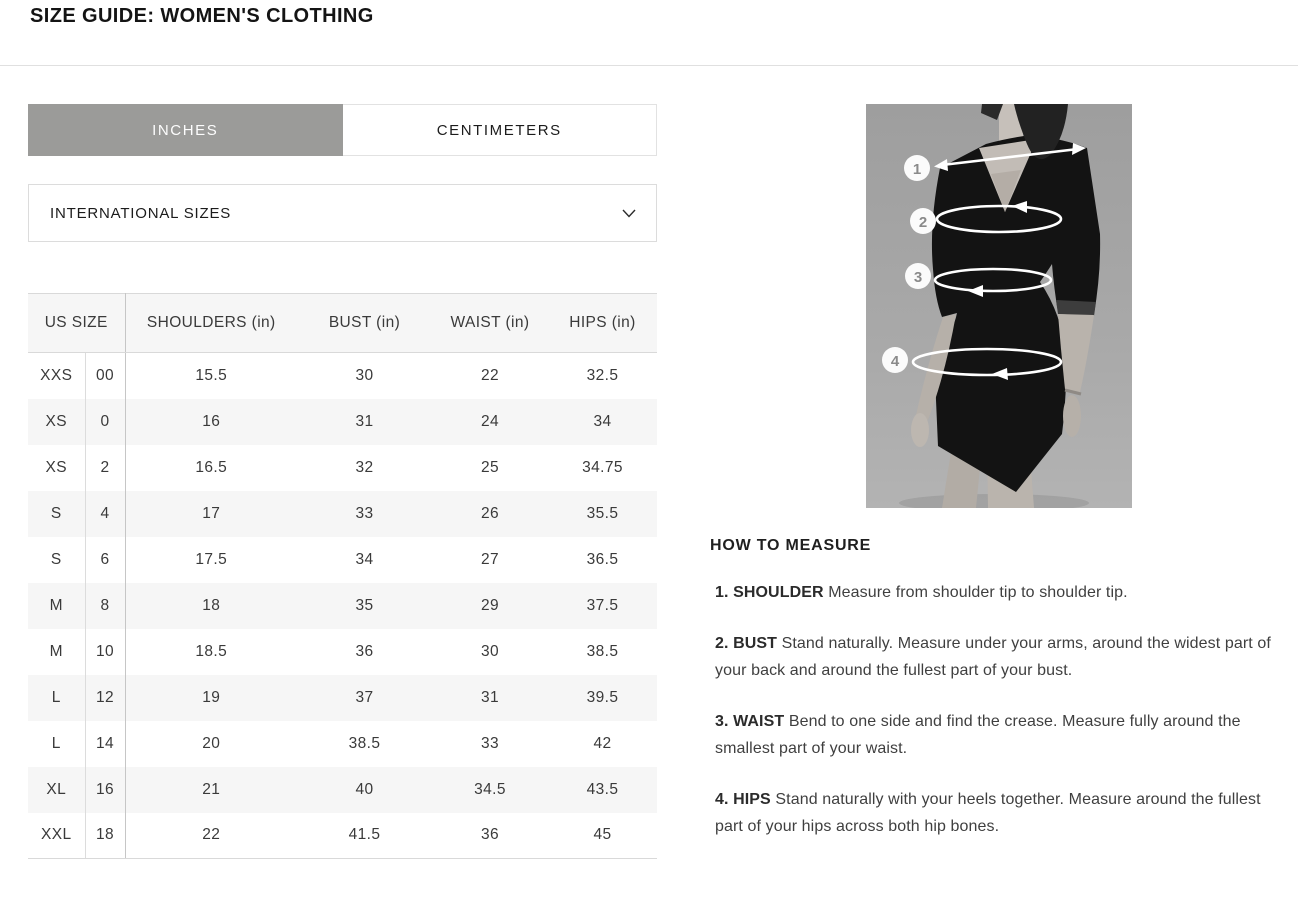 The width and height of the screenshot is (1298, 908). I want to click on tab-inches: INCHES, so click(185, 130).